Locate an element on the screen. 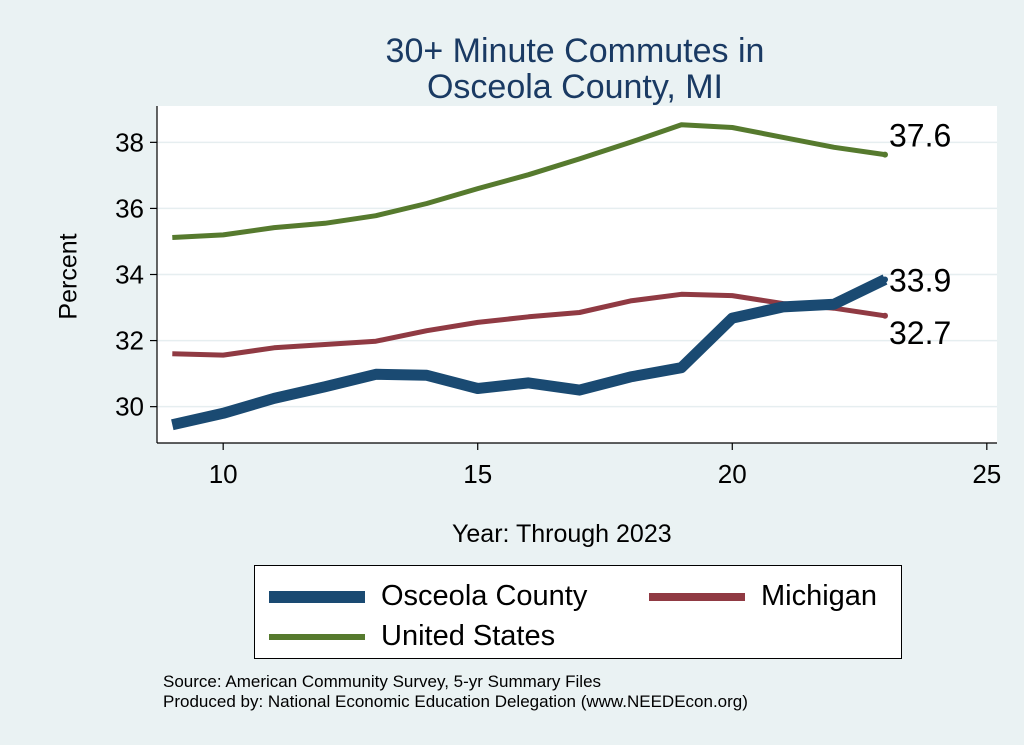 The height and width of the screenshot is (745, 1024). y-tick-label: 34 is located at coordinates (129, 275).